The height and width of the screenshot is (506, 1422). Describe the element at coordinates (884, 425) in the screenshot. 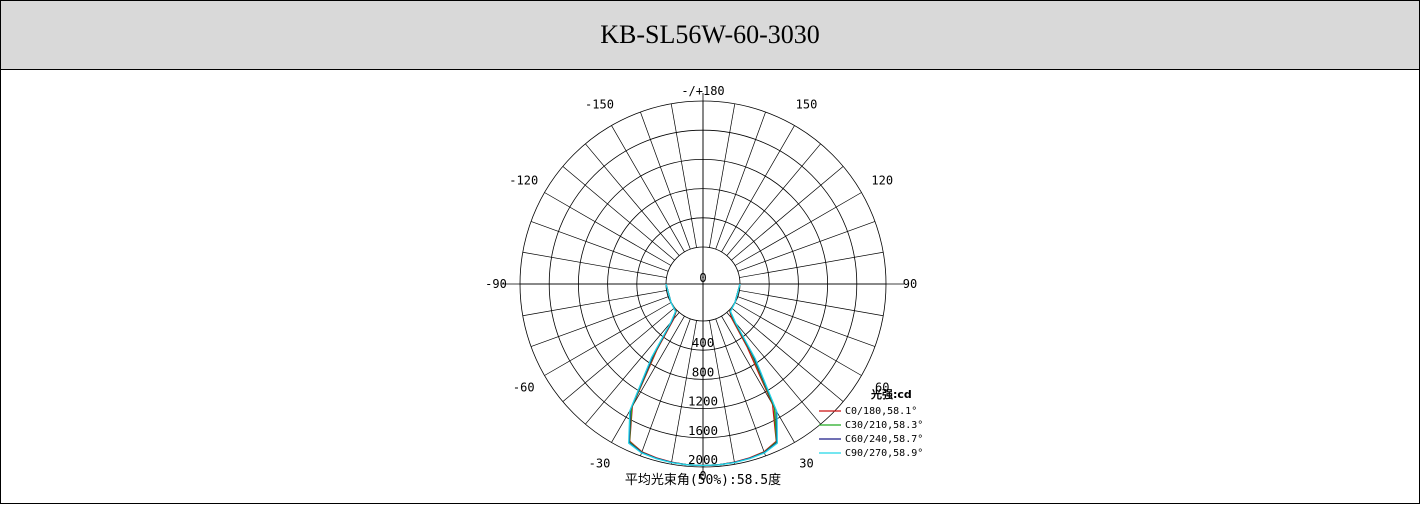

I see `legend-label: C30/210,58.3°` at that location.